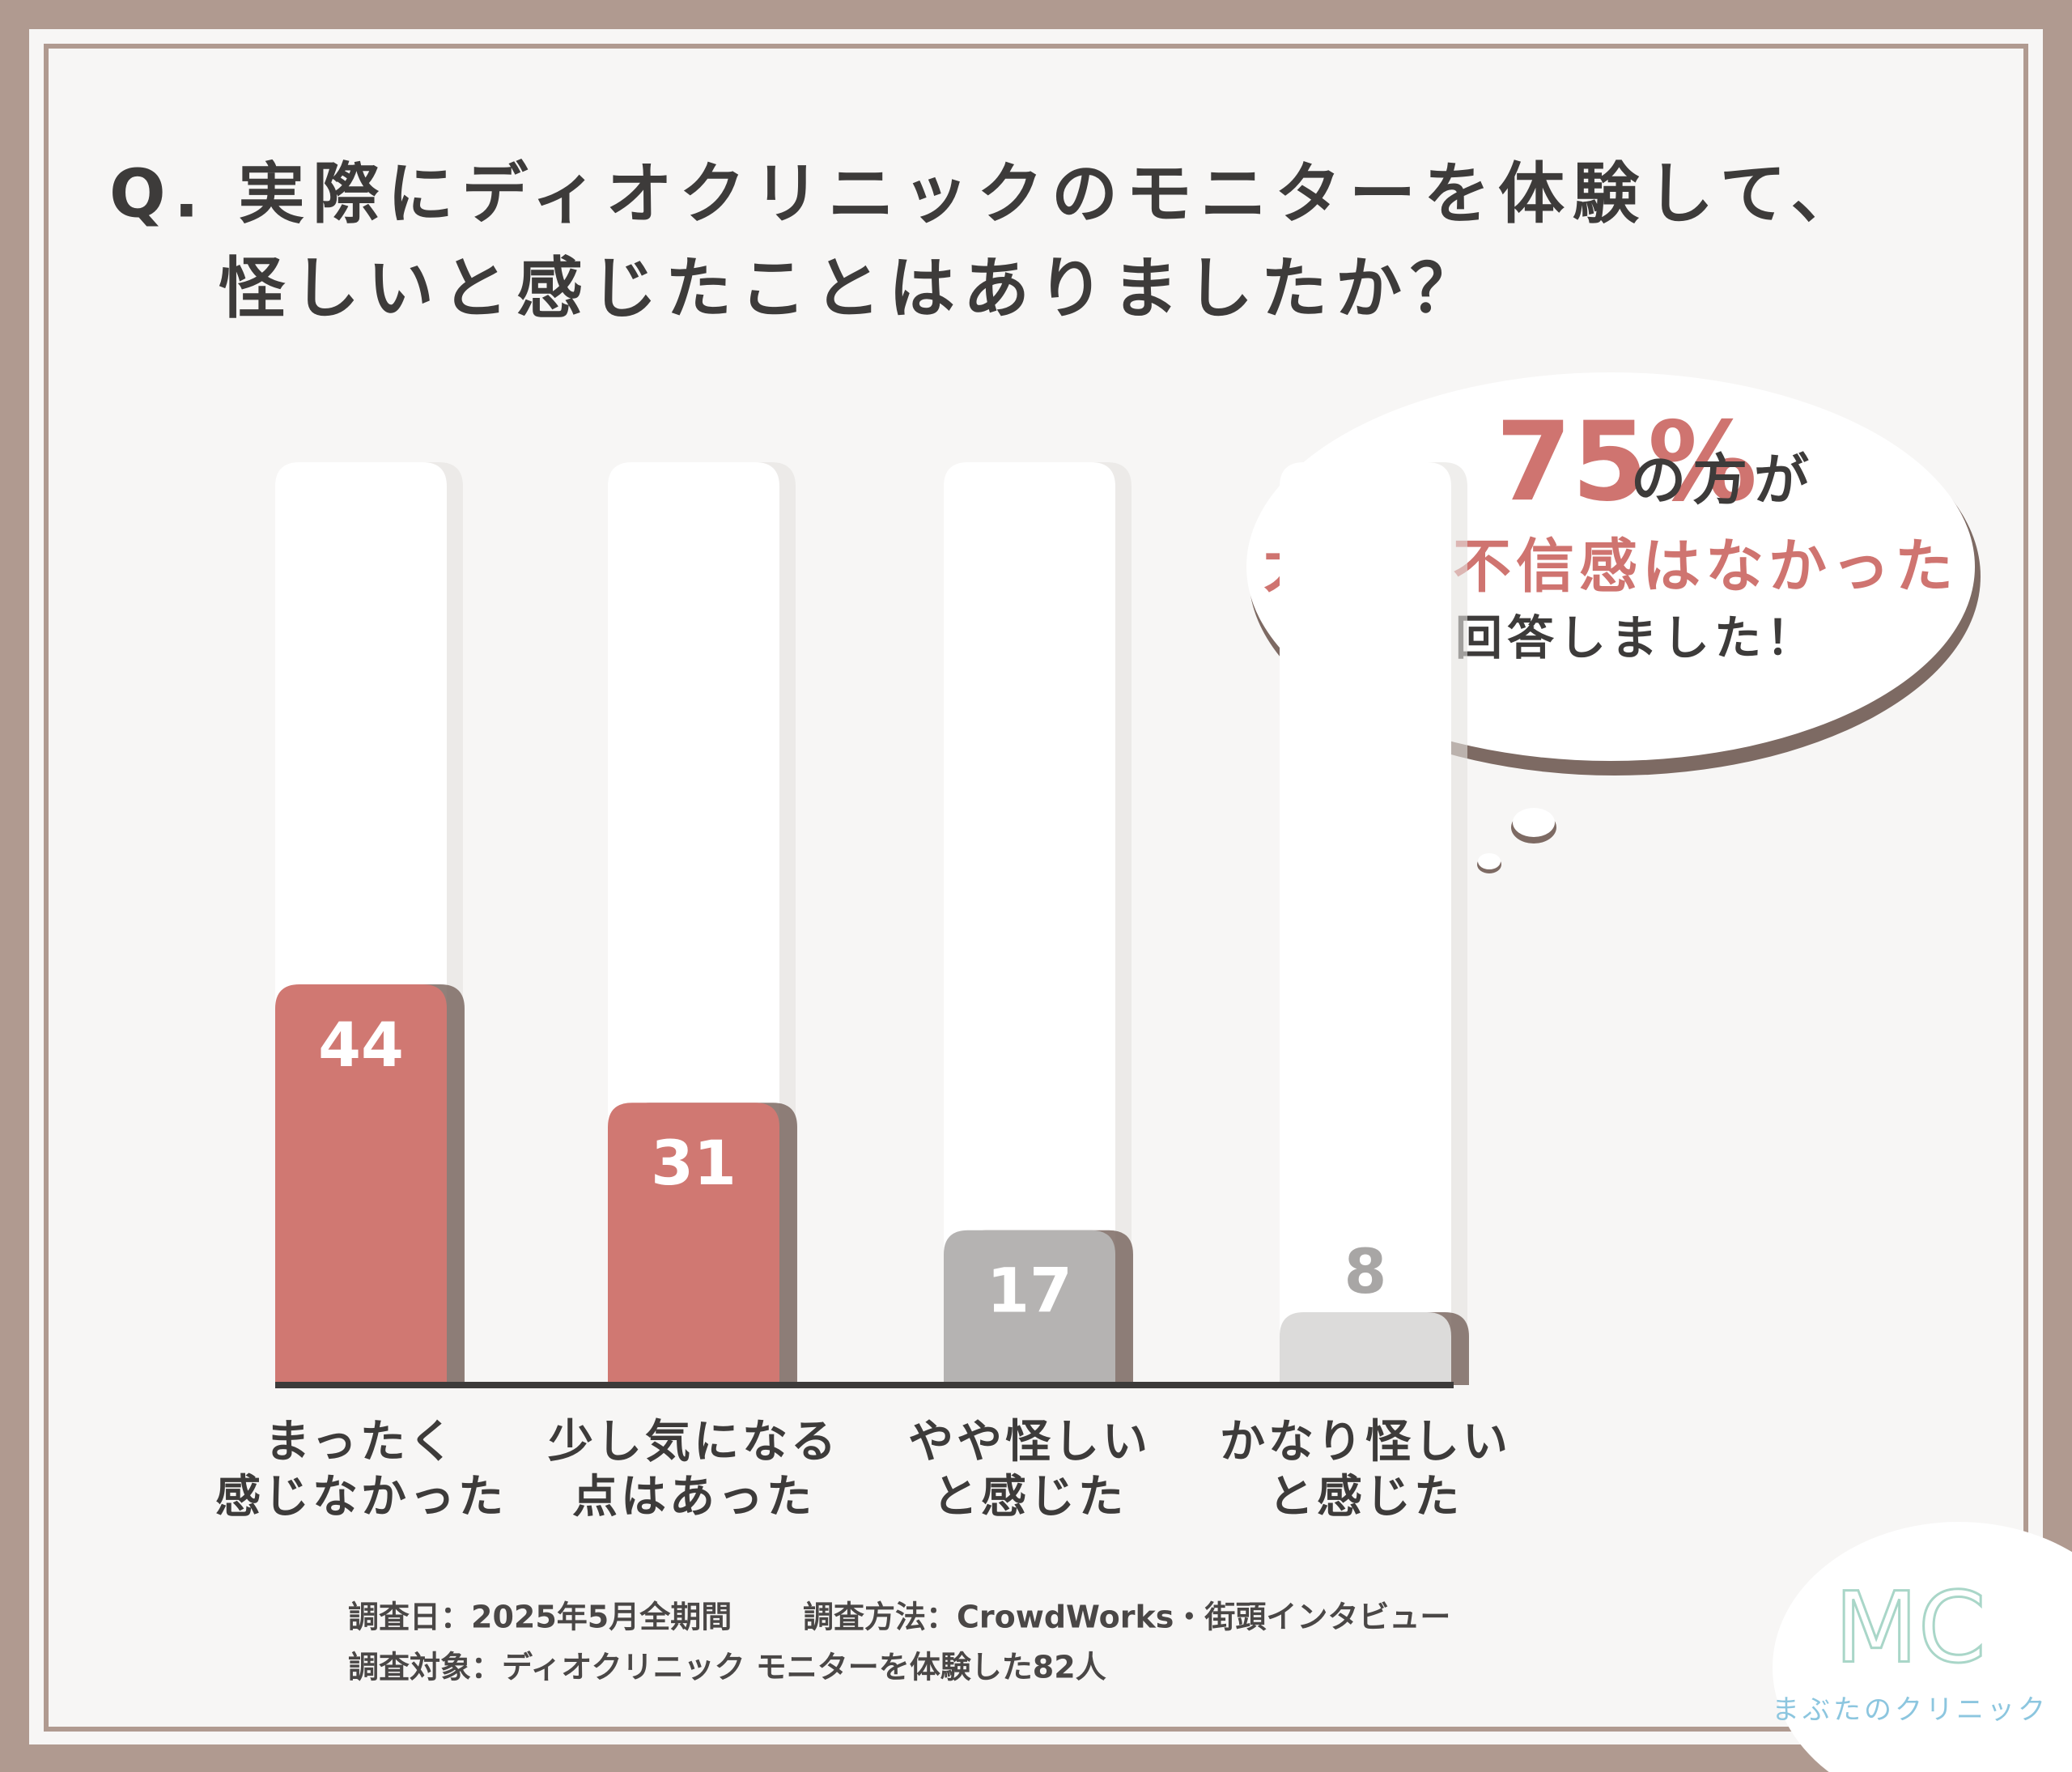 This screenshot has width=2072, height=1772. I want to click on x-tick-label: 点はあった, so click(693, 1497).